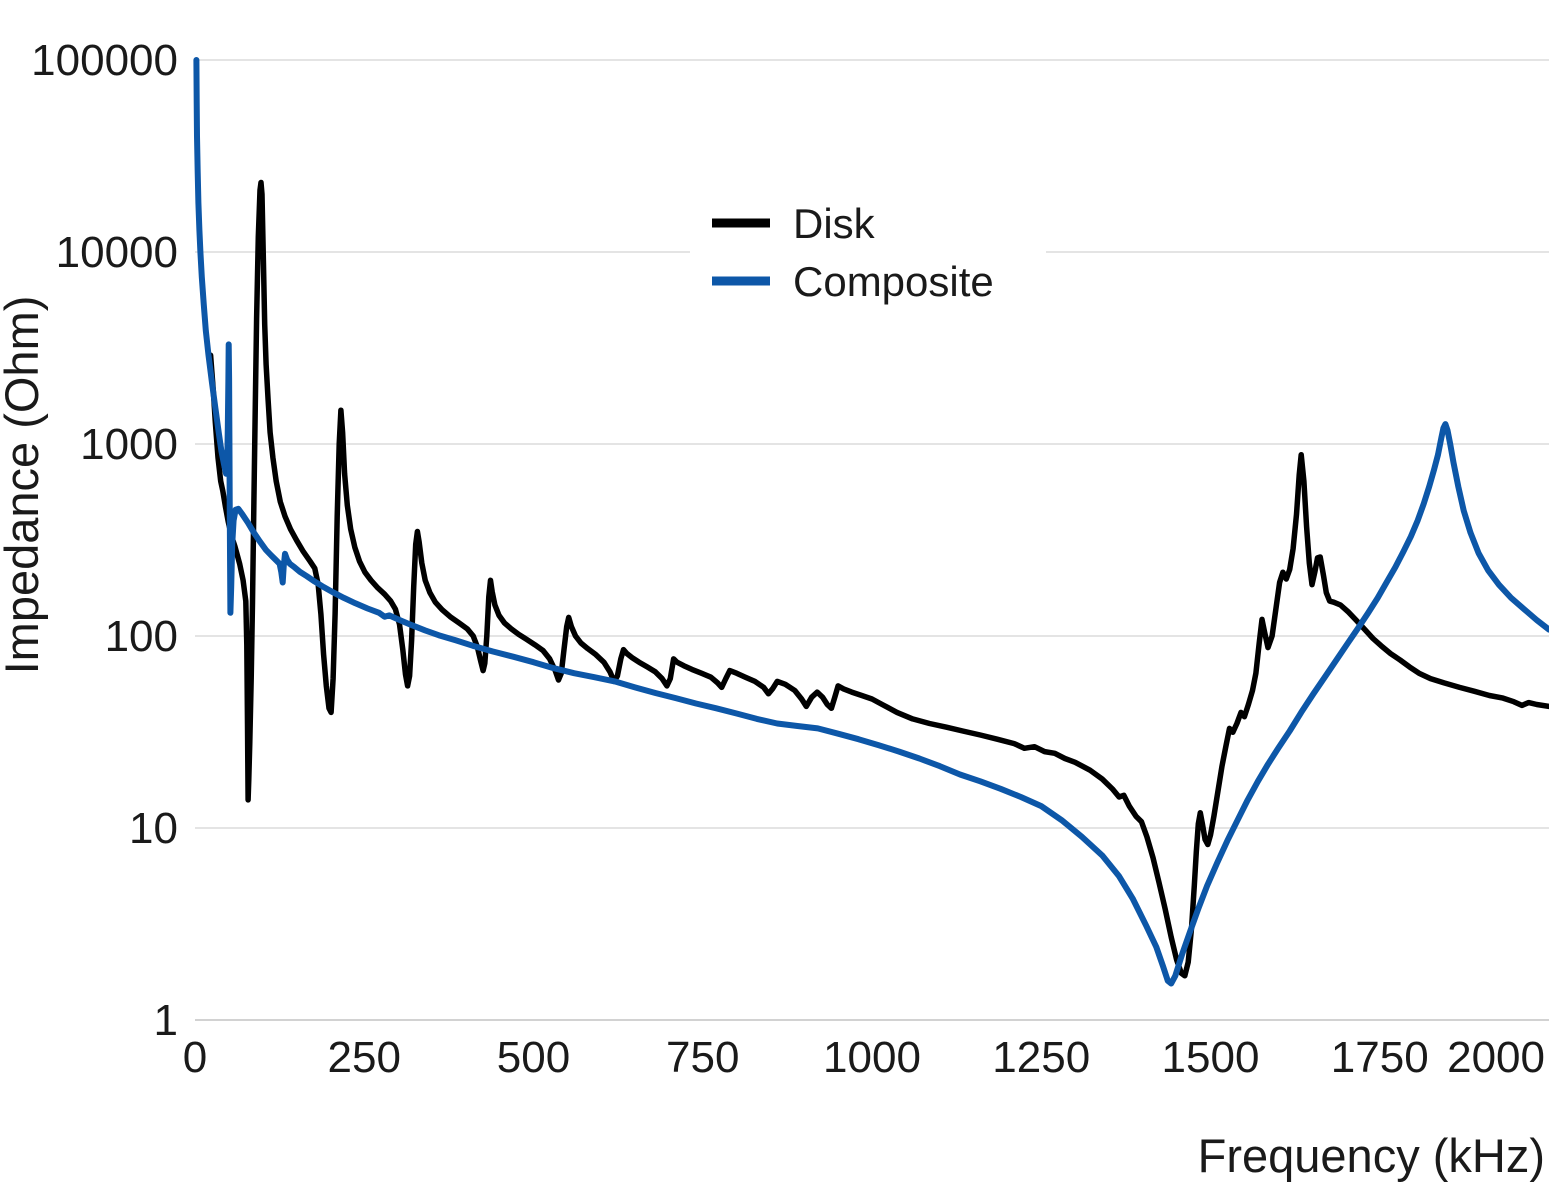 The width and height of the screenshot is (1549, 1200). What do you see at coordinates (166, 1020) in the screenshot?
I see `y-tick-label-1: 1` at bounding box center [166, 1020].